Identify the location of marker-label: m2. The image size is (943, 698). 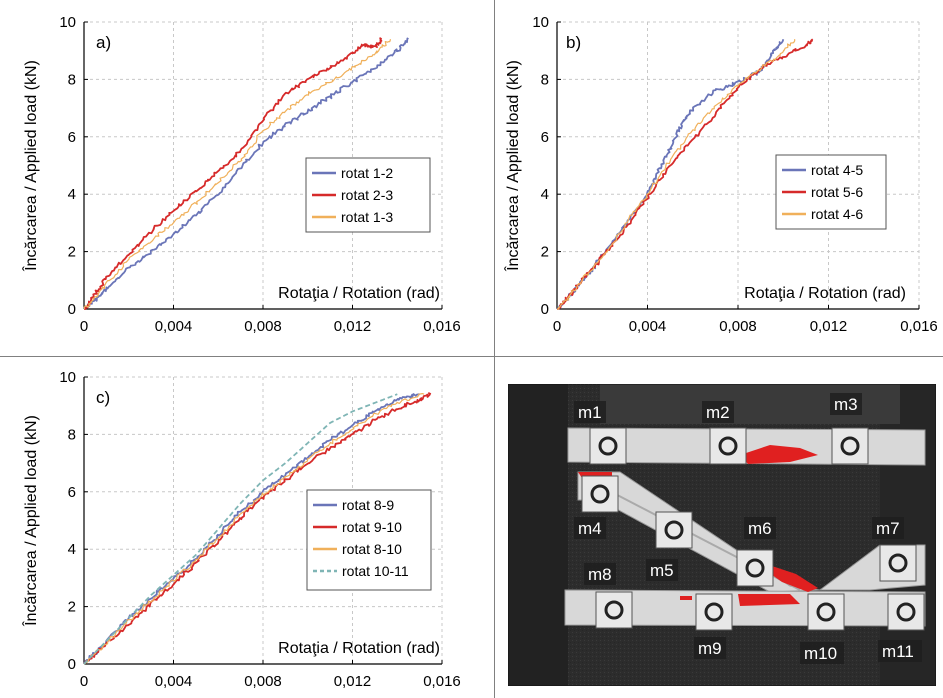
(718, 412).